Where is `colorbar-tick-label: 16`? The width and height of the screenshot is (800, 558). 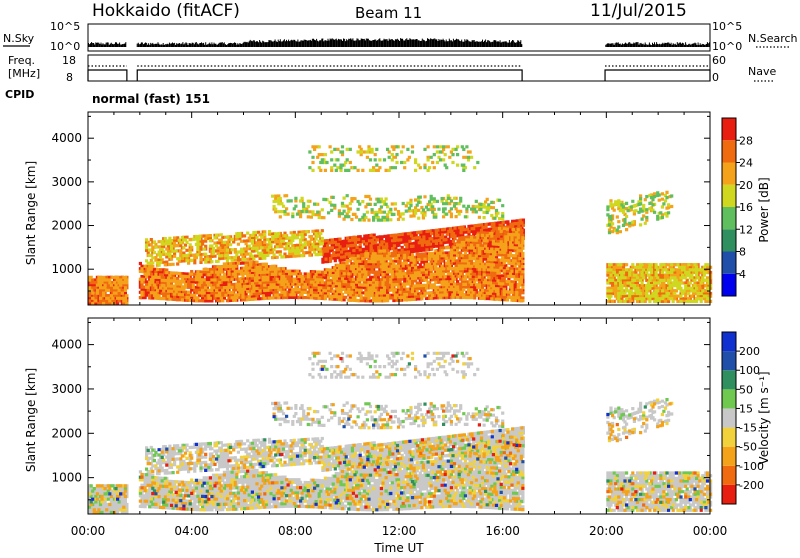
colorbar-tick-label: 16 is located at coordinates (746, 207).